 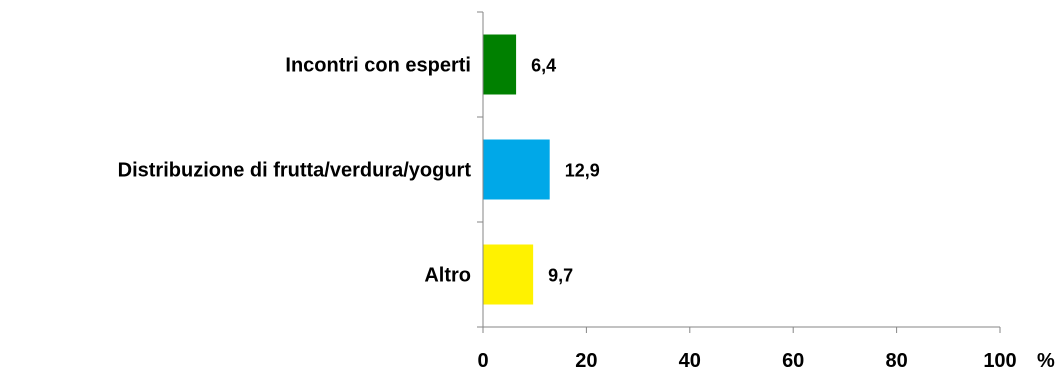 What do you see at coordinates (793, 361) in the screenshot?
I see `x-tick-label: 60` at bounding box center [793, 361].